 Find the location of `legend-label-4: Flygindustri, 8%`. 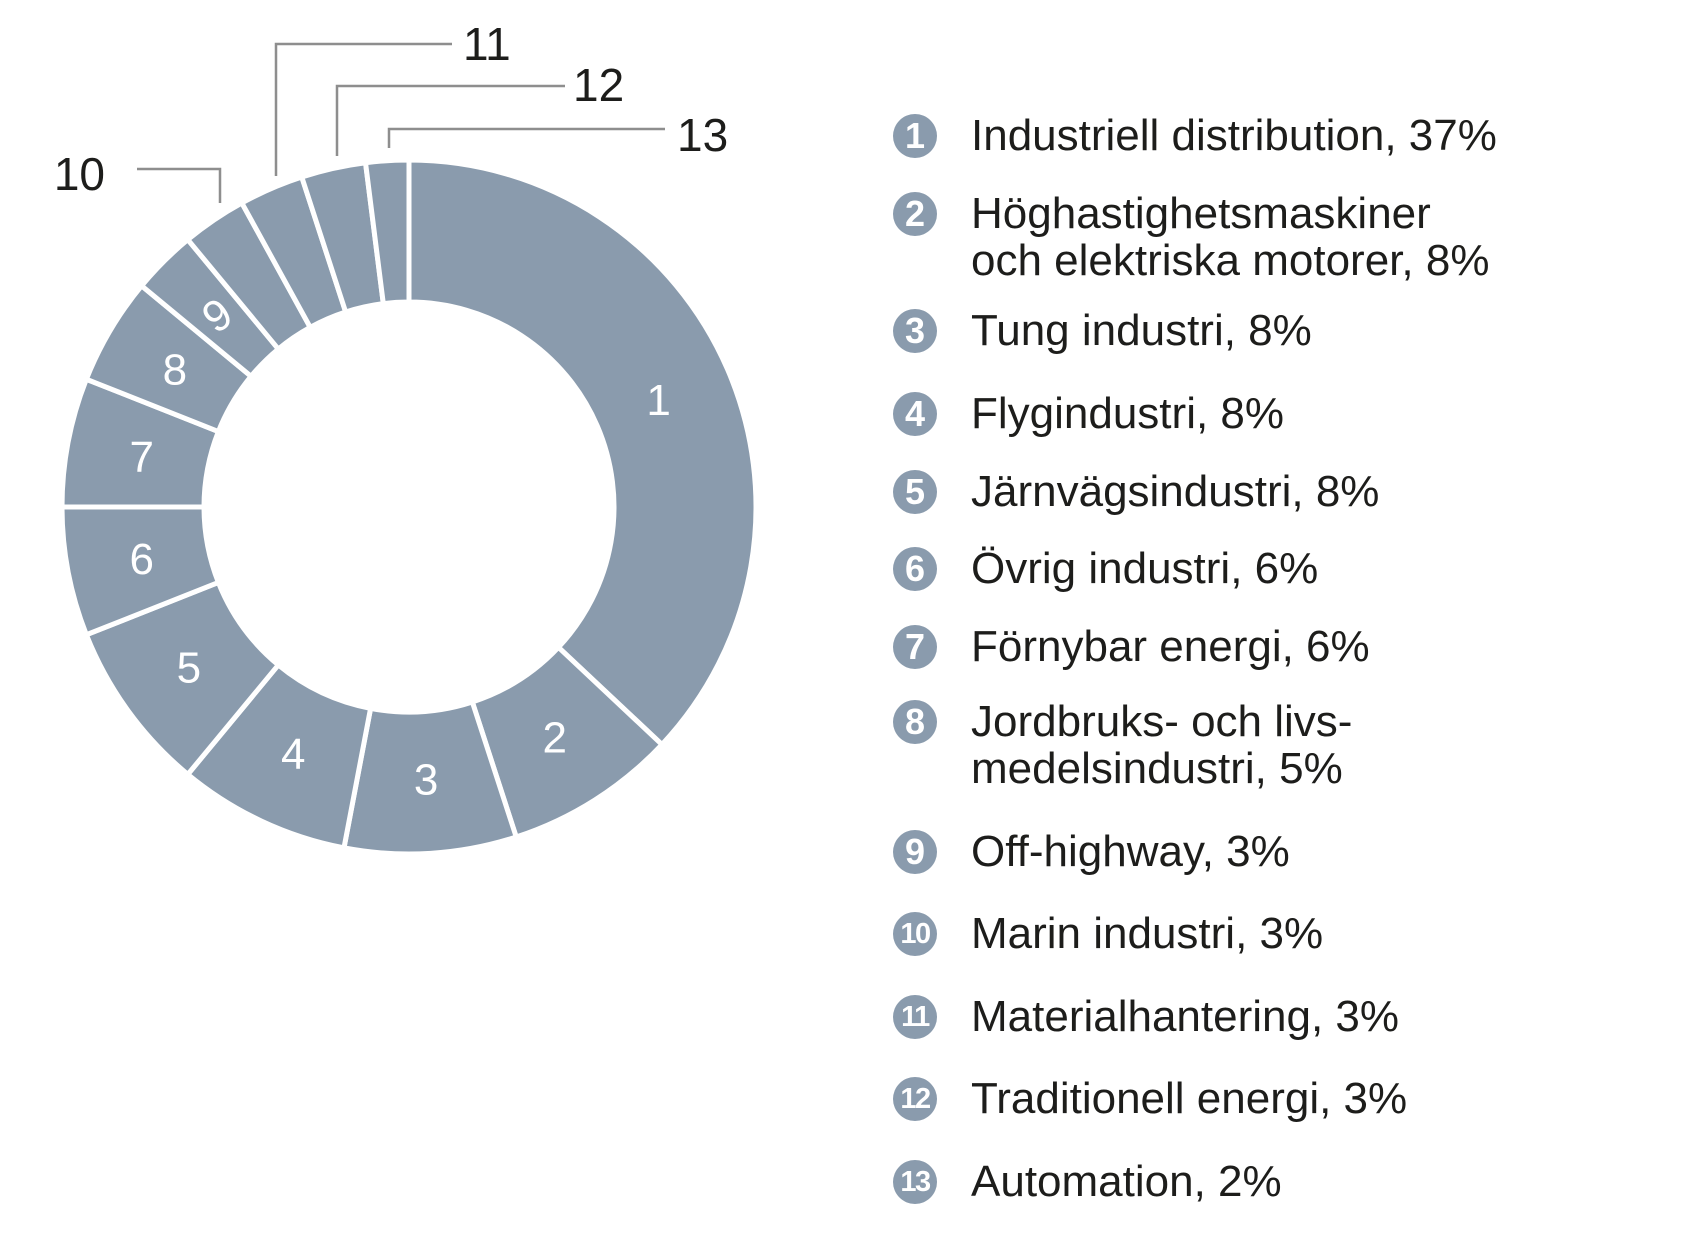

legend-label-4: Flygindustri, 8% is located at coordinates (1128, 413).